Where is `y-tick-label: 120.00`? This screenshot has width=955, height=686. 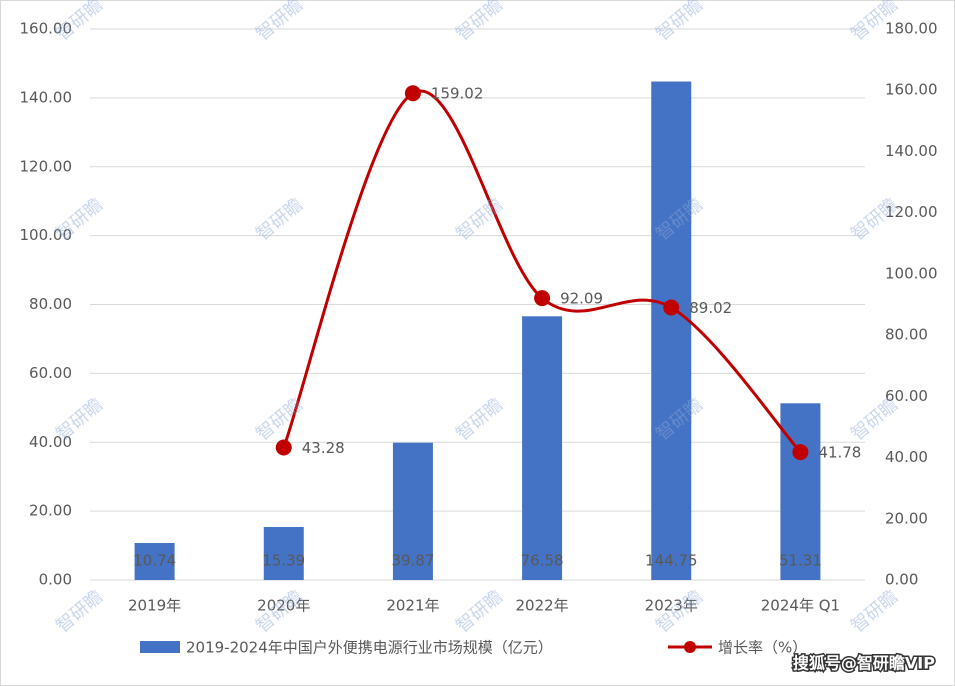 y-tick-label: 120.00 is located at coordinates (46, 166).